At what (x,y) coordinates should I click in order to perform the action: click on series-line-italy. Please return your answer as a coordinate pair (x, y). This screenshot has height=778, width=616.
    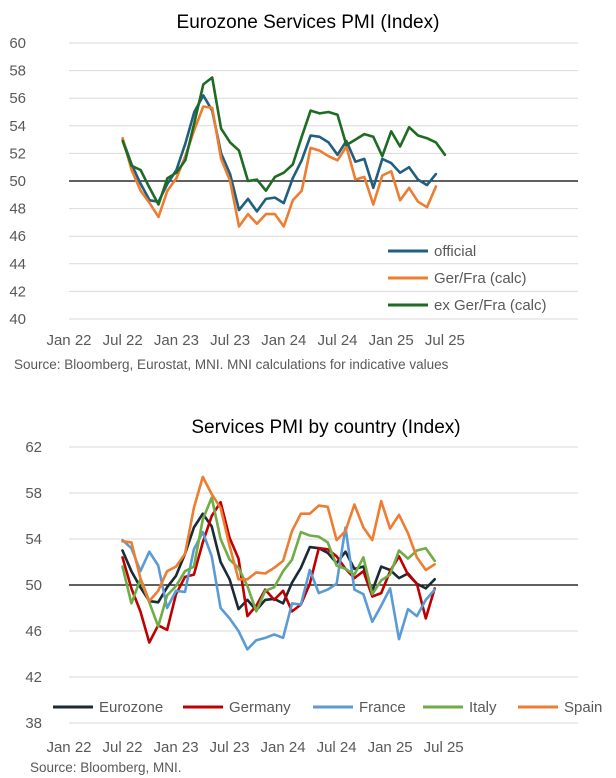
    Looking at the image, I should click on (279, 562).